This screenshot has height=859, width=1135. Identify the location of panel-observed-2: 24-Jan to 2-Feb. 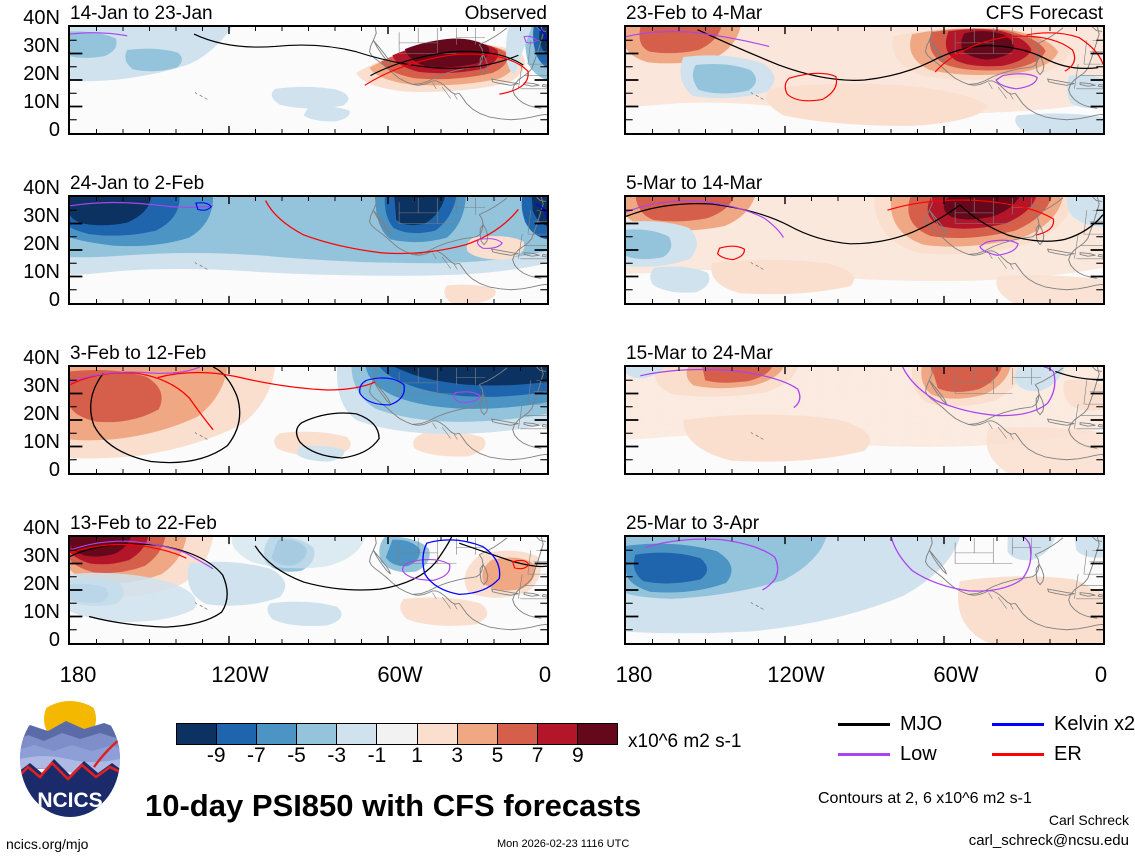
(308, 239).